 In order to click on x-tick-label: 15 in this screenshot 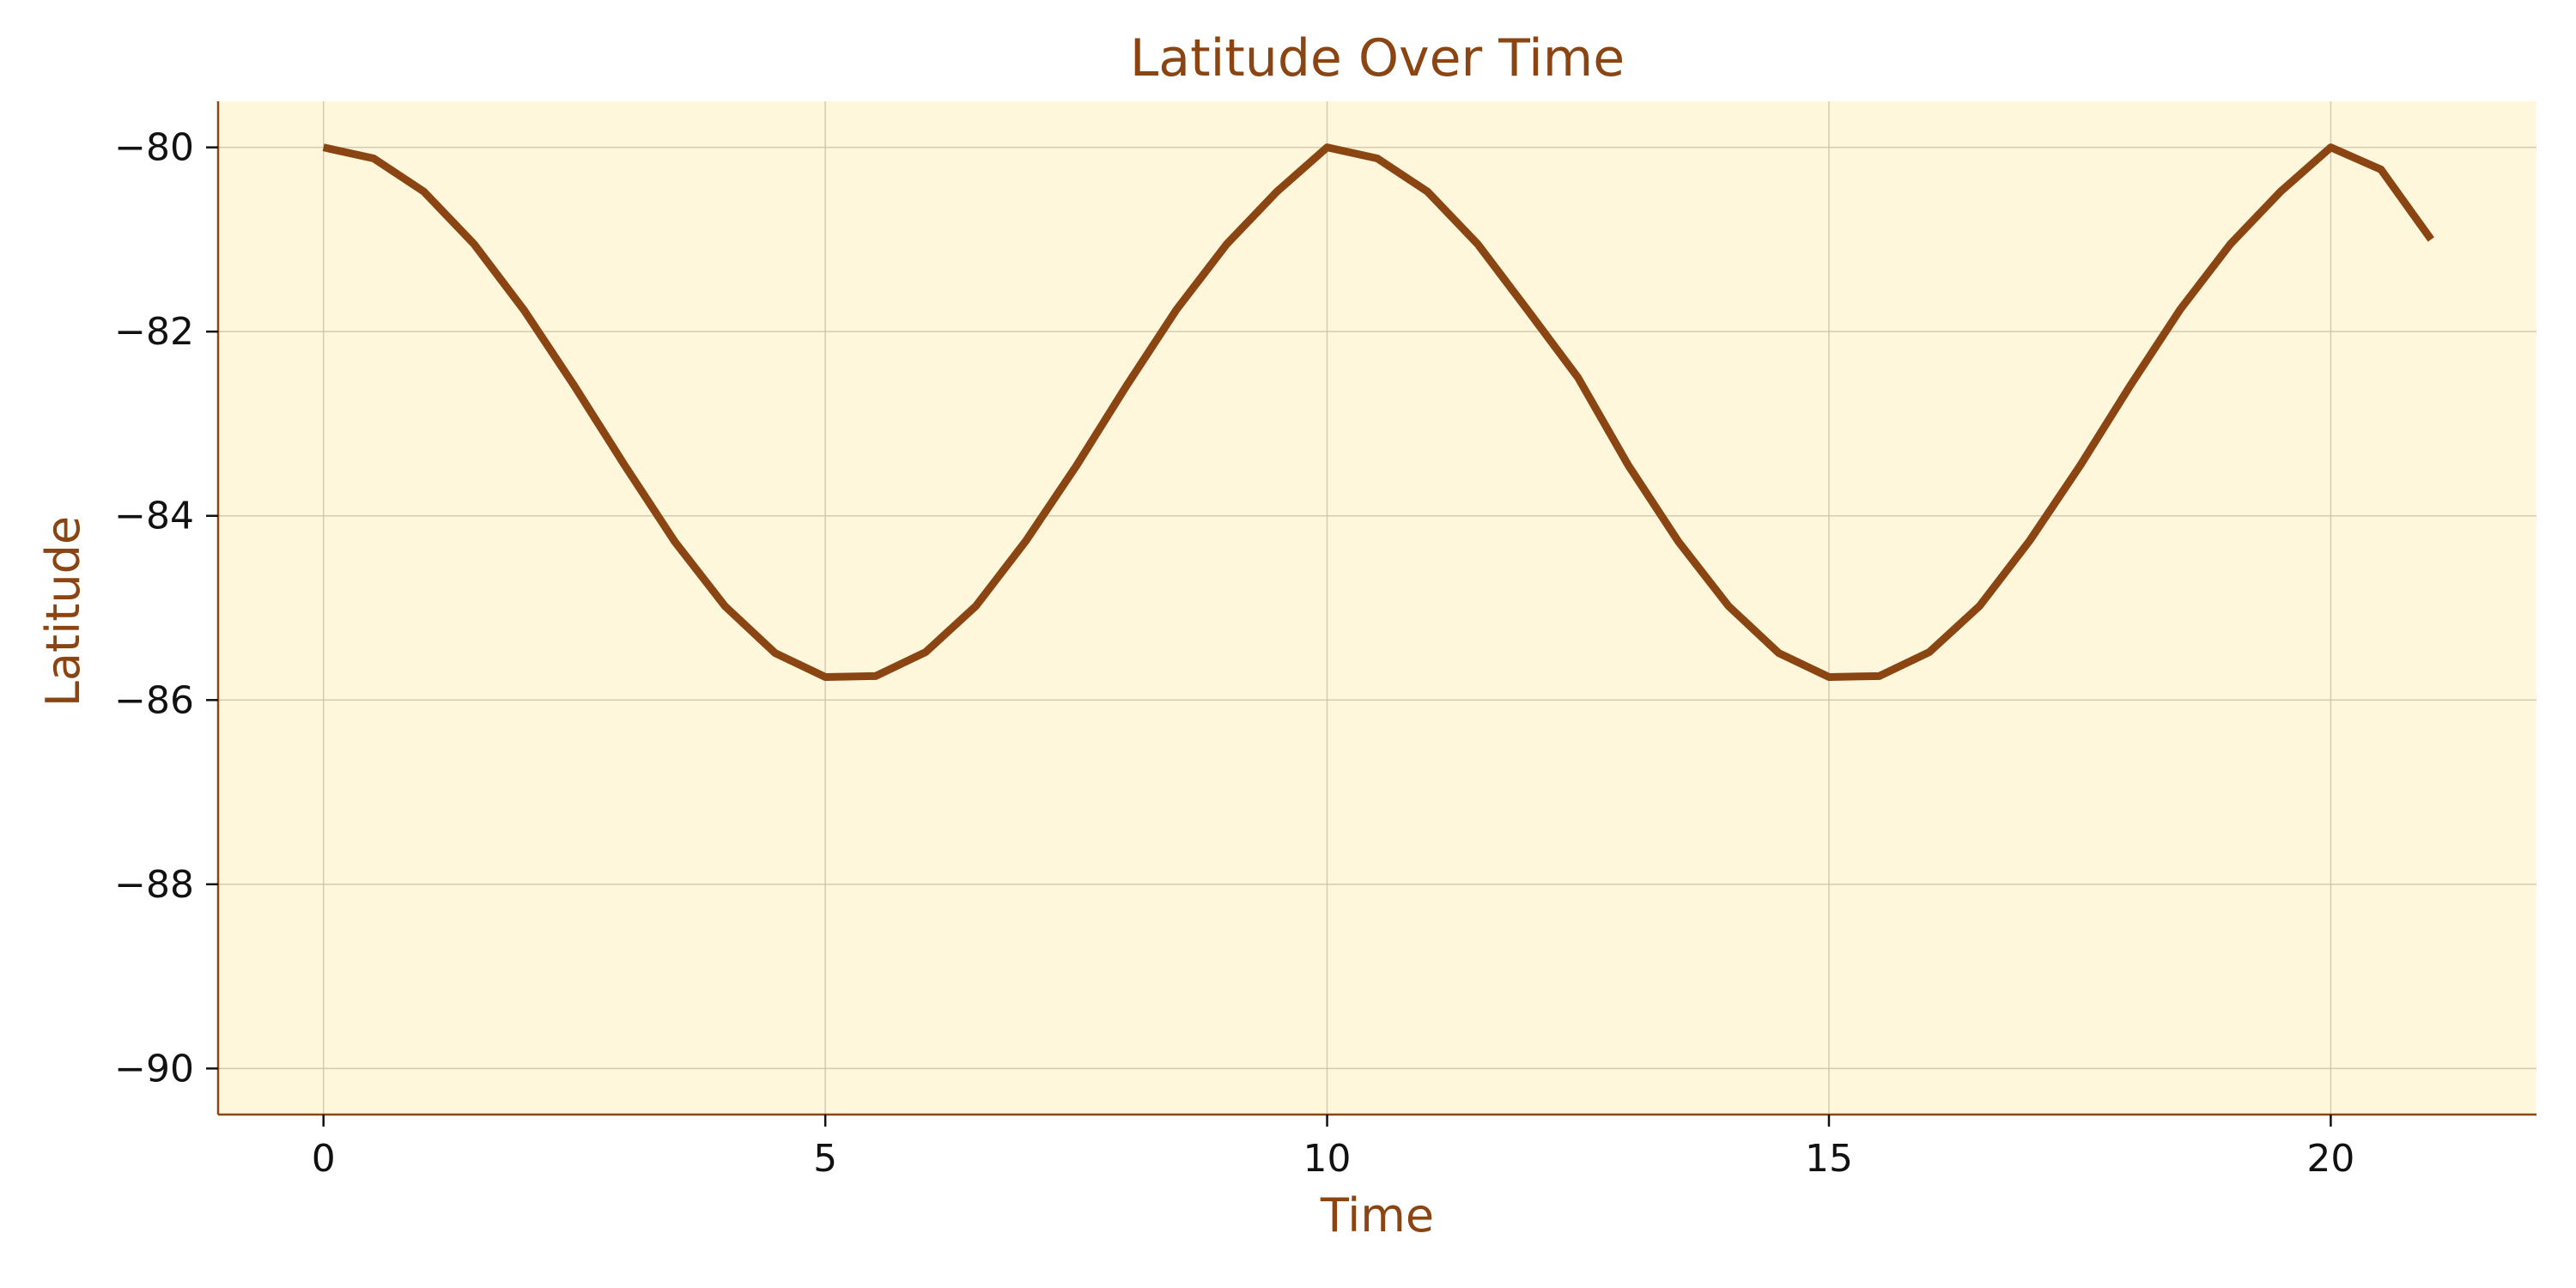, I will do `click(1829, 1159)`.